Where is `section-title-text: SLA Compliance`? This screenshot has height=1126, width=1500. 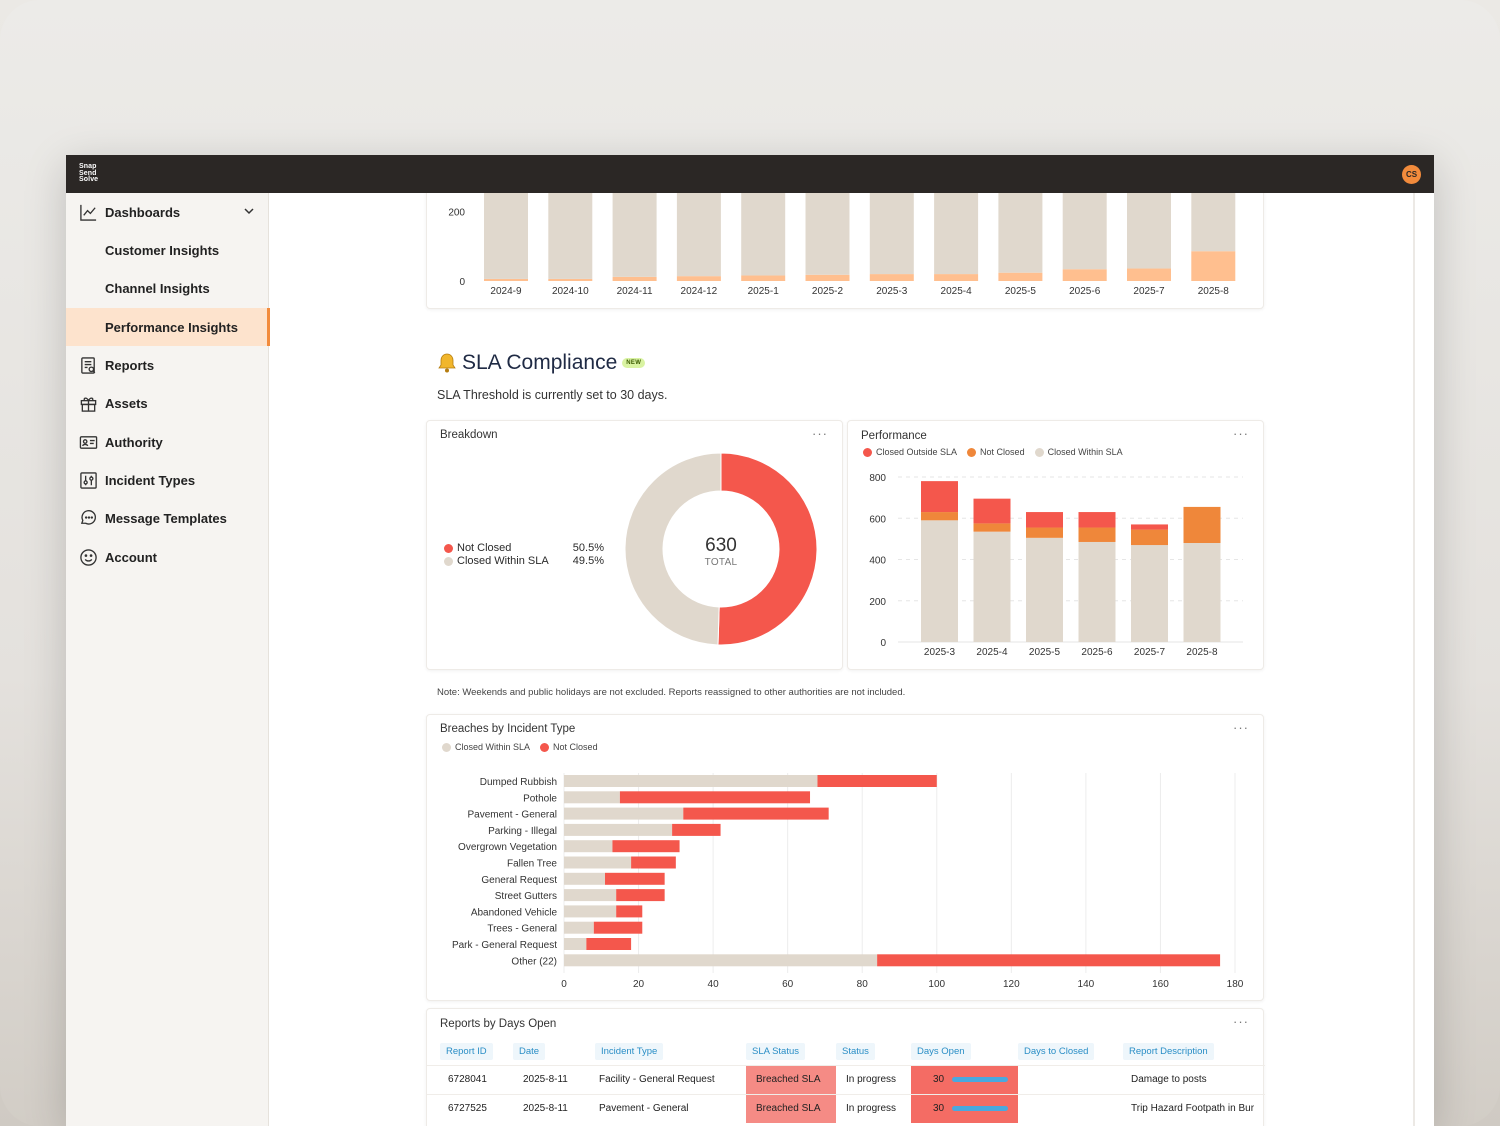
section-title-text: SLA Compliance is located at coordinates (540, 362).